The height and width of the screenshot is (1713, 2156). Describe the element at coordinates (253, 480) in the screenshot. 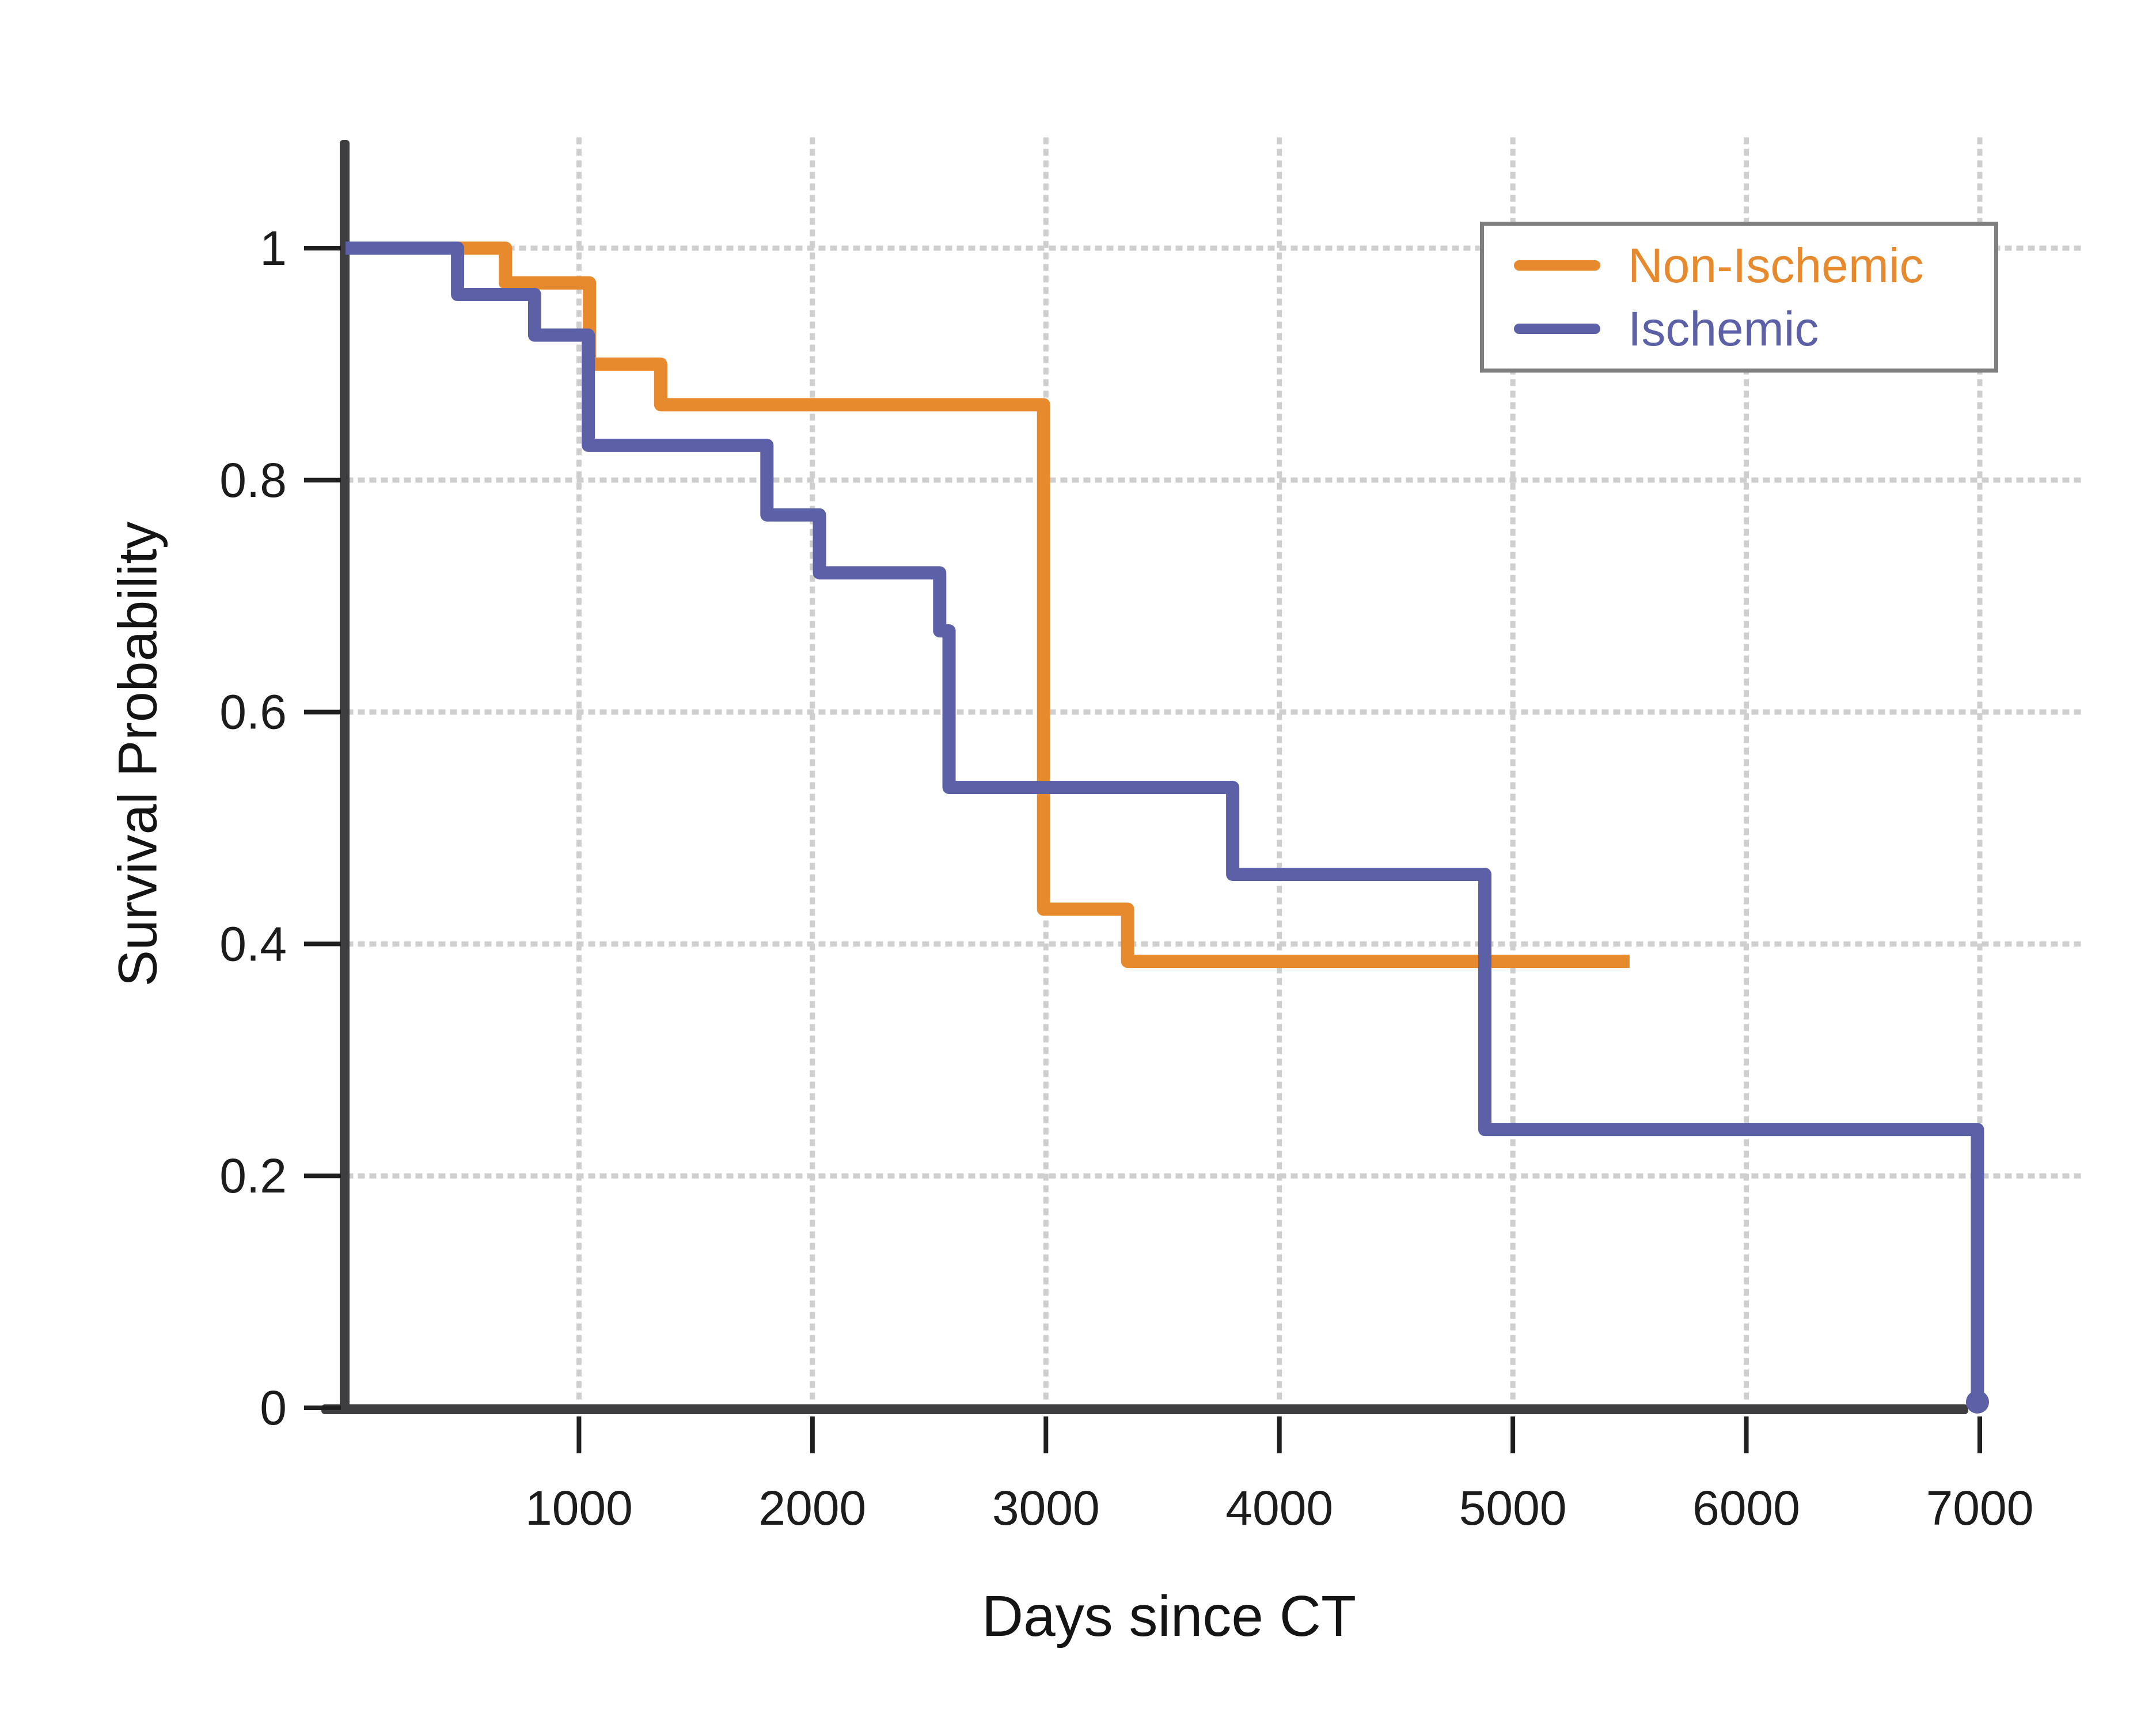

I see `y-tick-label-0.8: 0.8` at that location.